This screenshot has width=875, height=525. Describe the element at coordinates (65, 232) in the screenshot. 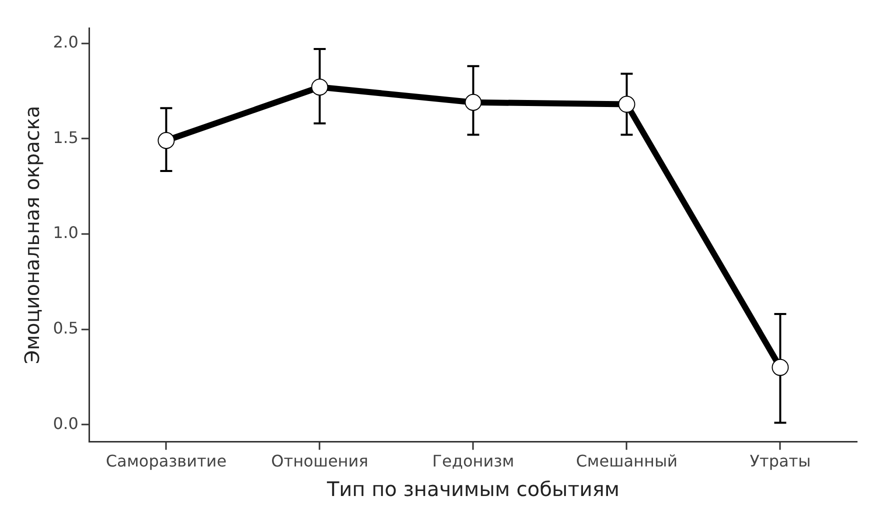

I see `y-tick-label: 1.0` at that location.